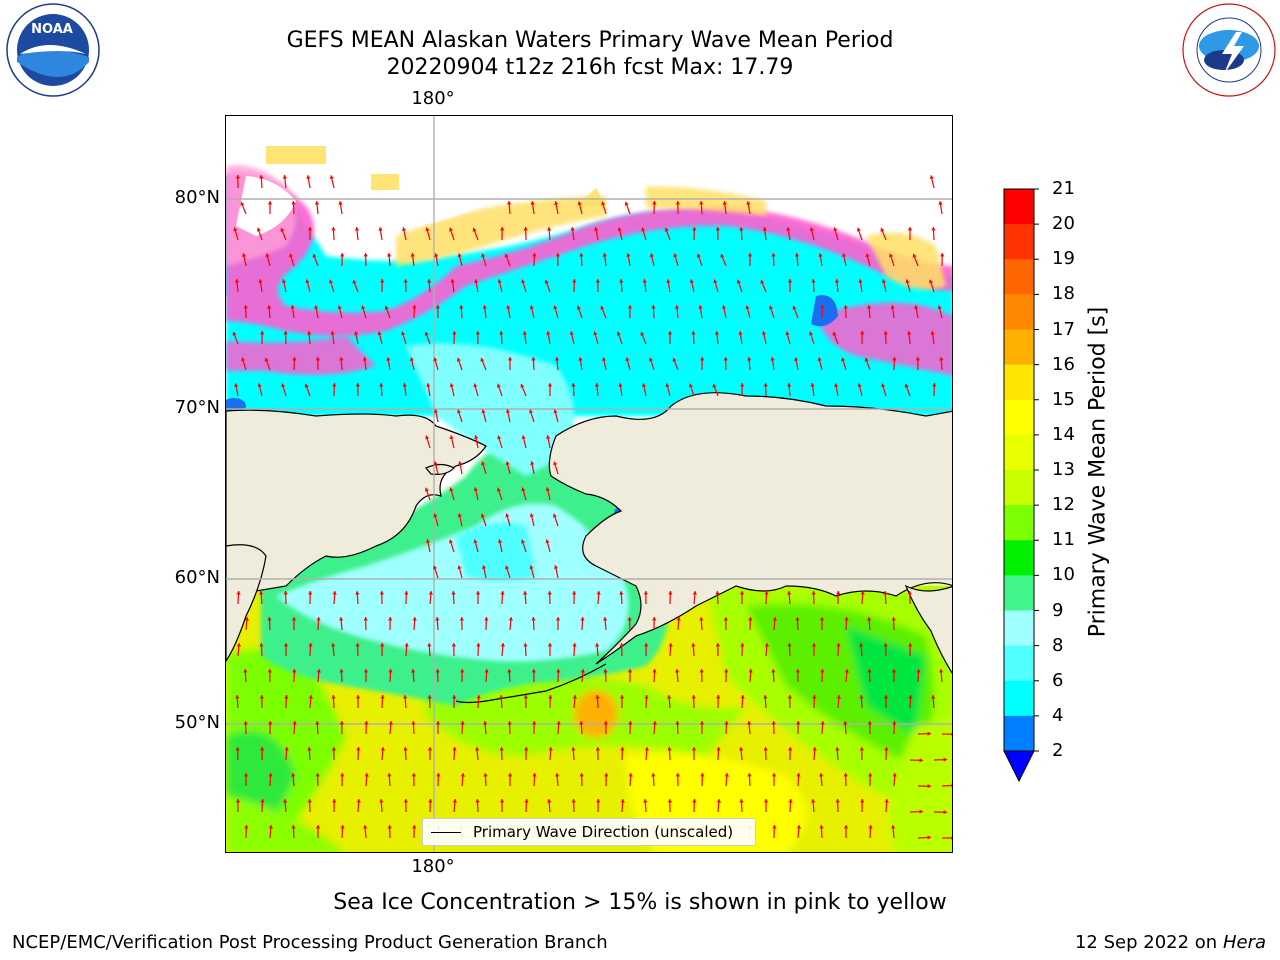 This screenshot has width=1280, height=960. What do you see at coordinates (1058, 715) in the screenshot?
I see `colorbar-tick-label: 4` at bounding box center [1058, 715].